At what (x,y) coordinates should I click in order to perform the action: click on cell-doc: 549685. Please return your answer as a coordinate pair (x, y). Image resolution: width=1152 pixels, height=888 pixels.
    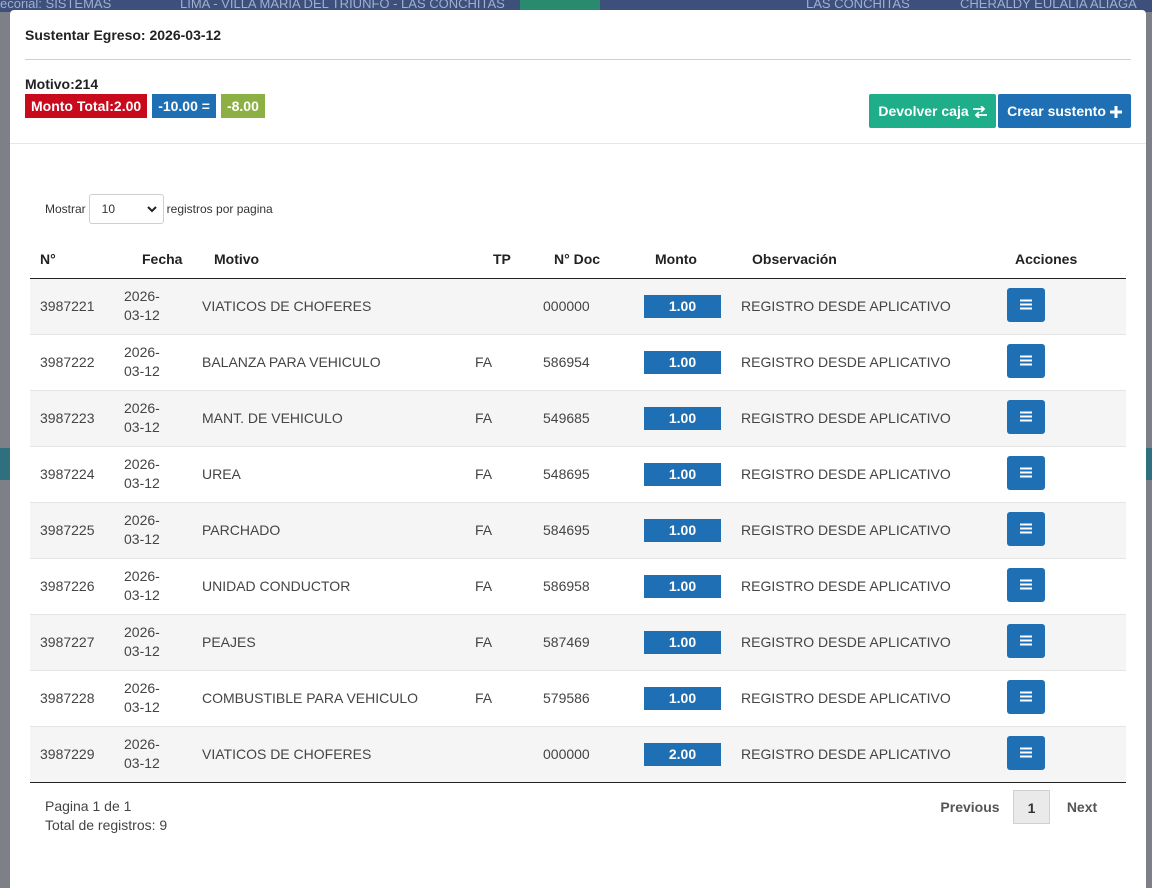
    Looking at the image, I should click on (593, 417).